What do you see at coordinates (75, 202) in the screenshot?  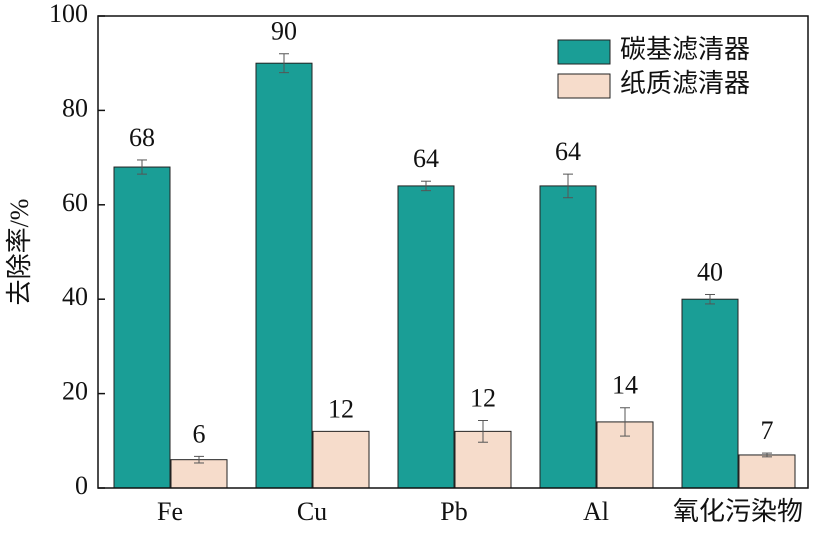 I see `y-tick-label: 60` at bounding box center [75, 202].